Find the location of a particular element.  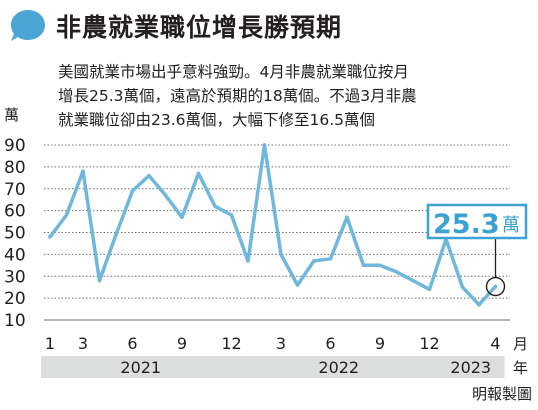

year-label: 2022 is located at coordinates (338, 367).